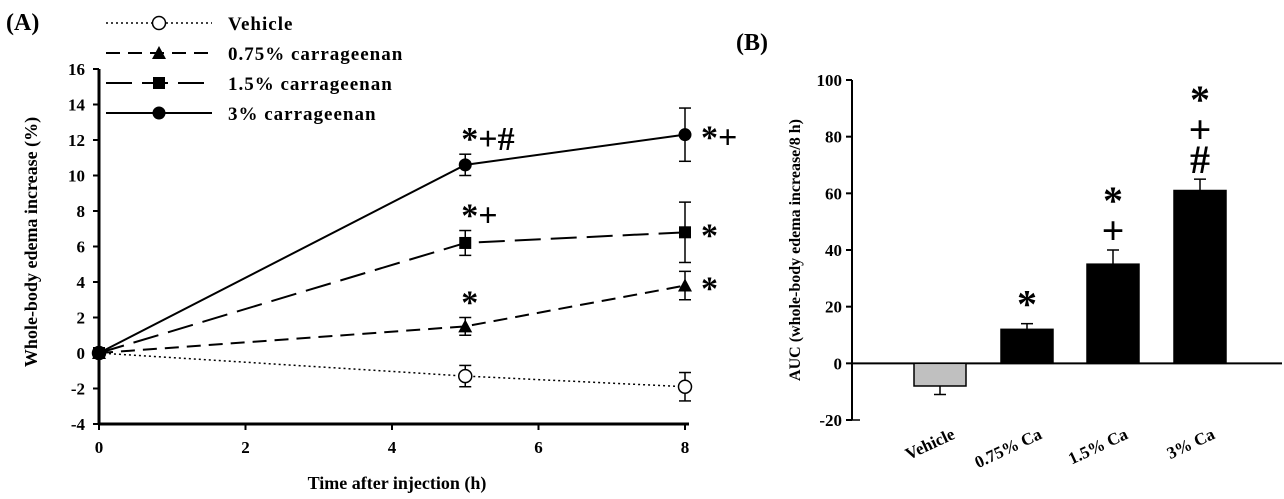 The image size is (1284, 499). What do you see at coordinates (76, 69) in the screenshot?
I see `chart-a-y-tick-label: 16` at bounding box center [76, 69].